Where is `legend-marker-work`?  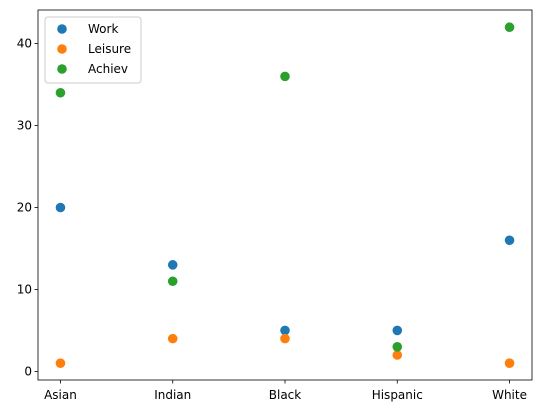
legend-marker-work is located at coordinates (62, 29).